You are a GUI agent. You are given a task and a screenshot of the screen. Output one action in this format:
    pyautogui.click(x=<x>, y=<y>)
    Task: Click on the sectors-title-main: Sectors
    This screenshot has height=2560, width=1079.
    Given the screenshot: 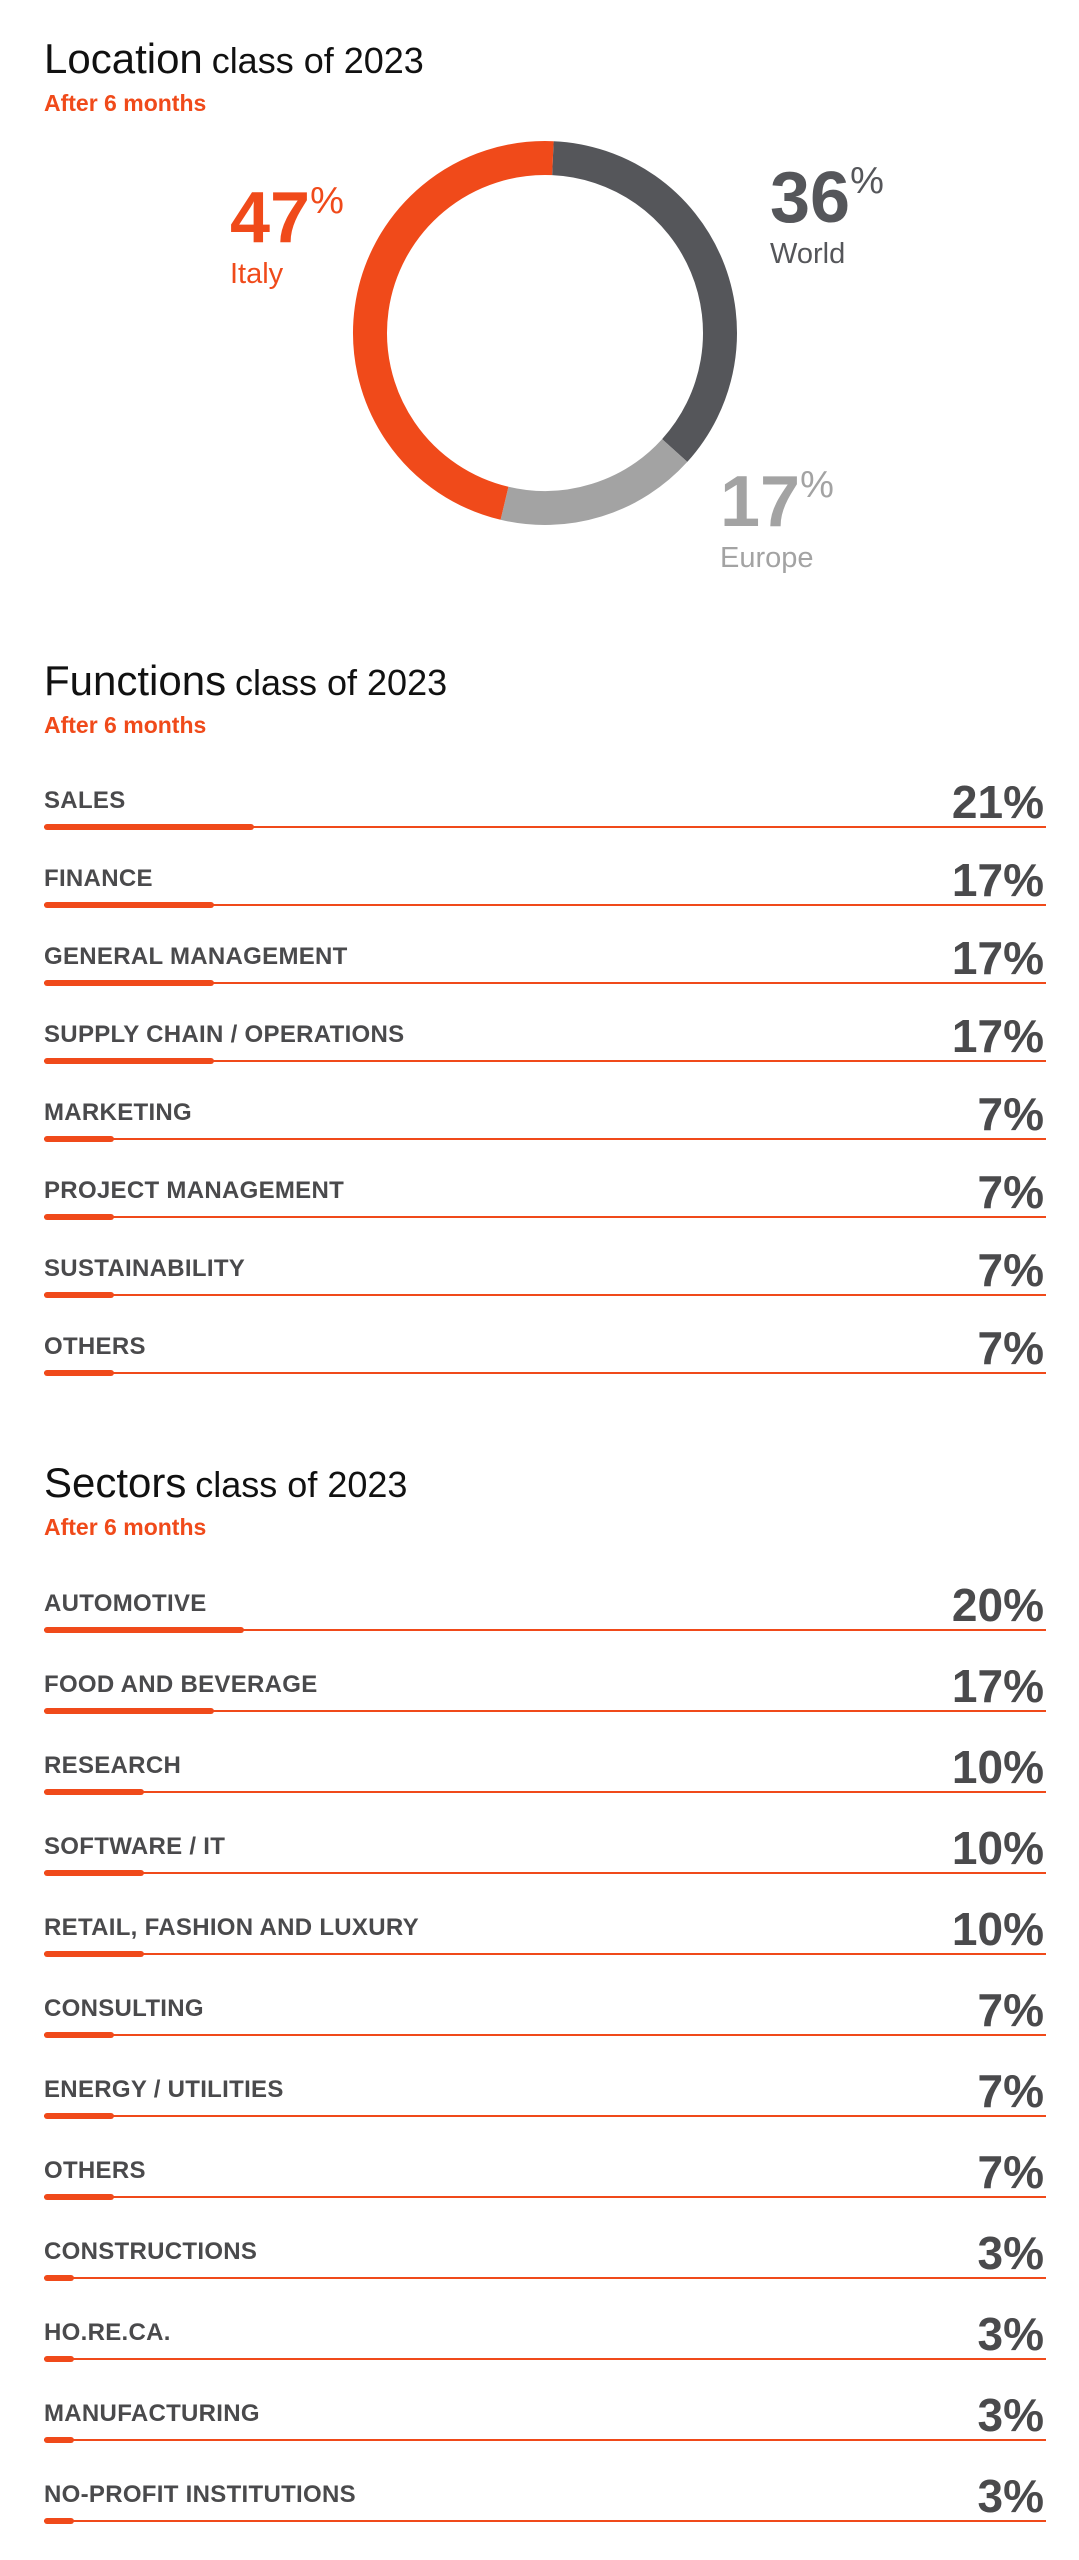 What is the action you would take?
    pyautogui.click(x=115, y=1482)
    